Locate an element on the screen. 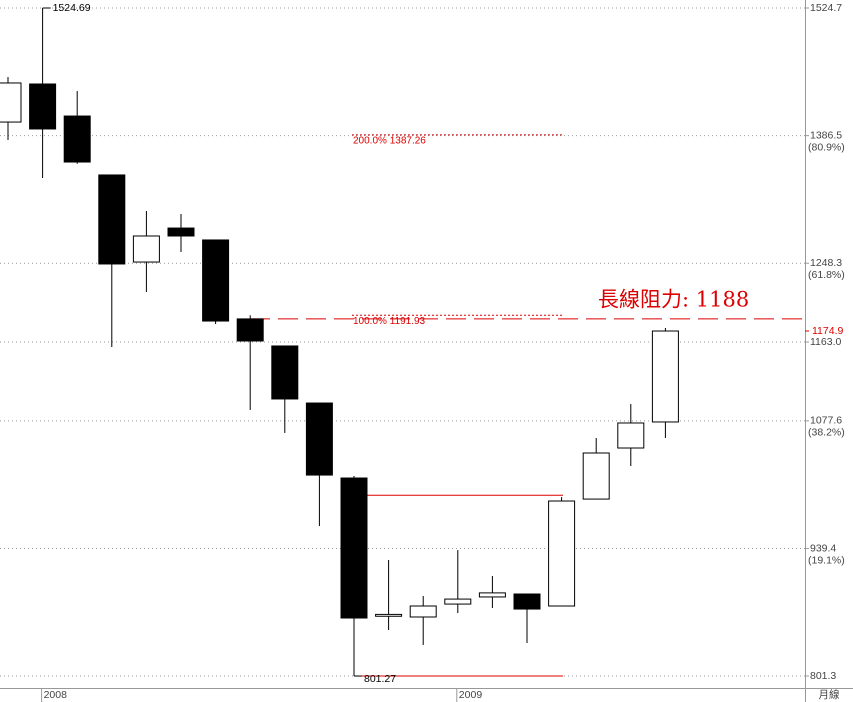 This screenshot has height=702, width=853. y-tick-label: 801.3 is located at coordinates (823, 676).